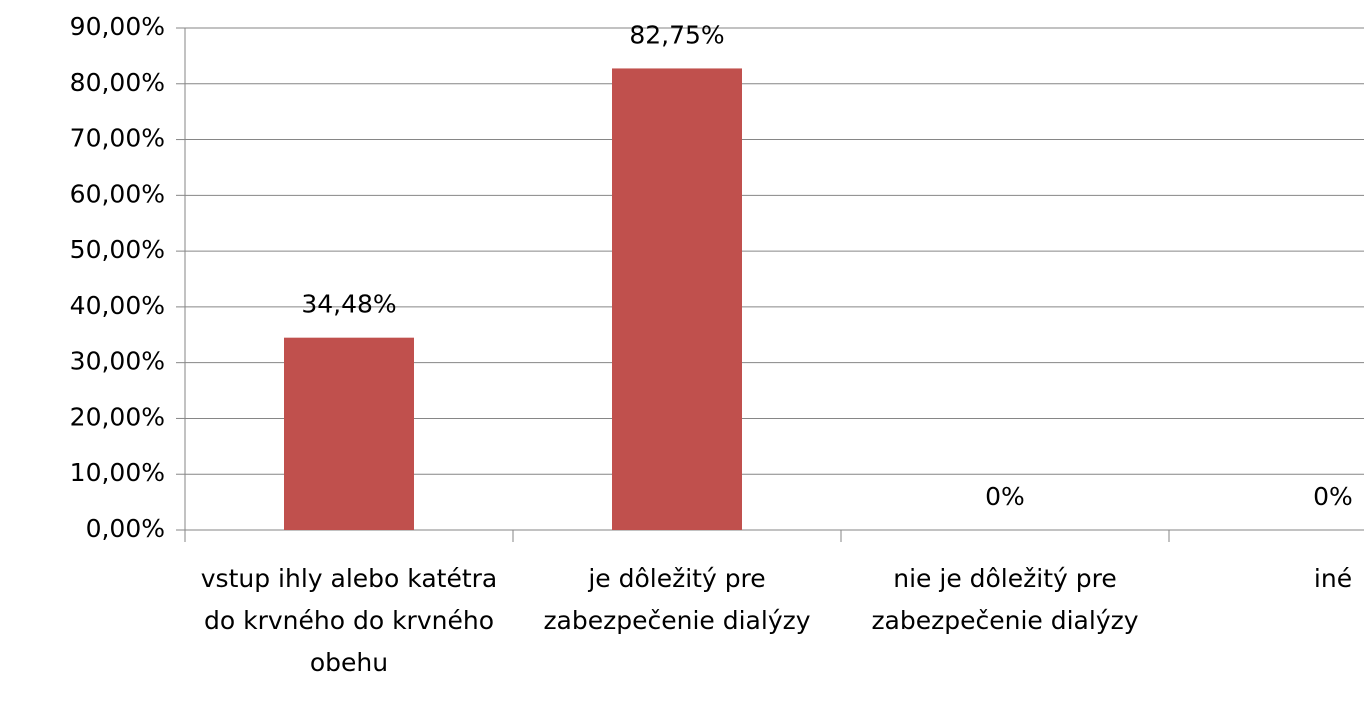  Describe the element at coordinates (117, 26) in the screenshot. I see `y-tick-label: 90,00%` at that location.